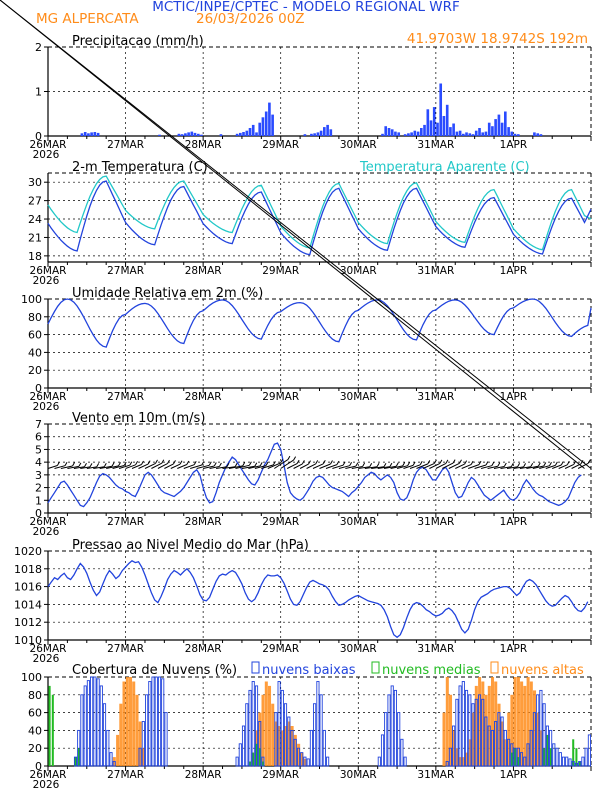  Describe the element at coordinates (494, 667) in the screenshot. I see `legend-swatch-high` at that location.